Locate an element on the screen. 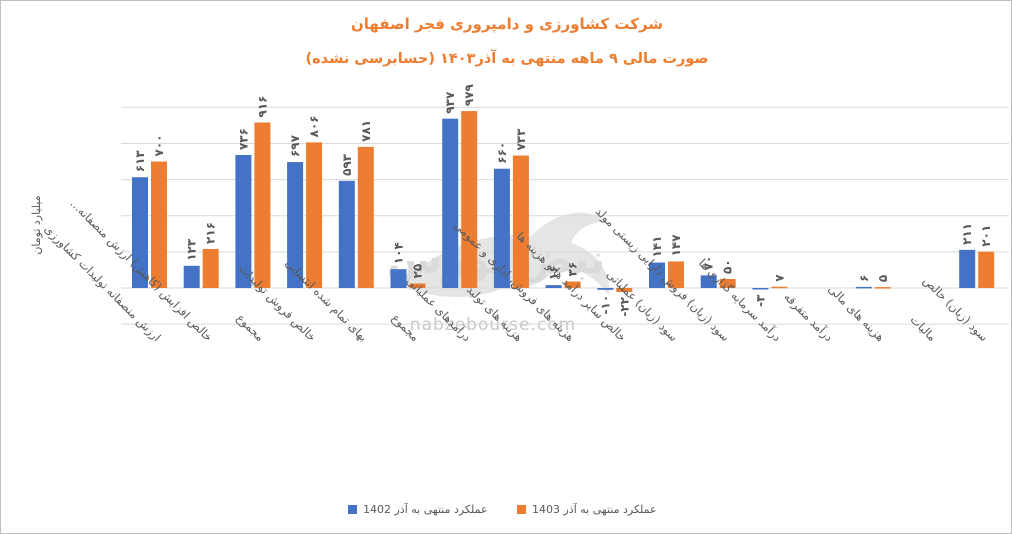  data-label: ۷۸۱ is located at coordinates (366, 131).